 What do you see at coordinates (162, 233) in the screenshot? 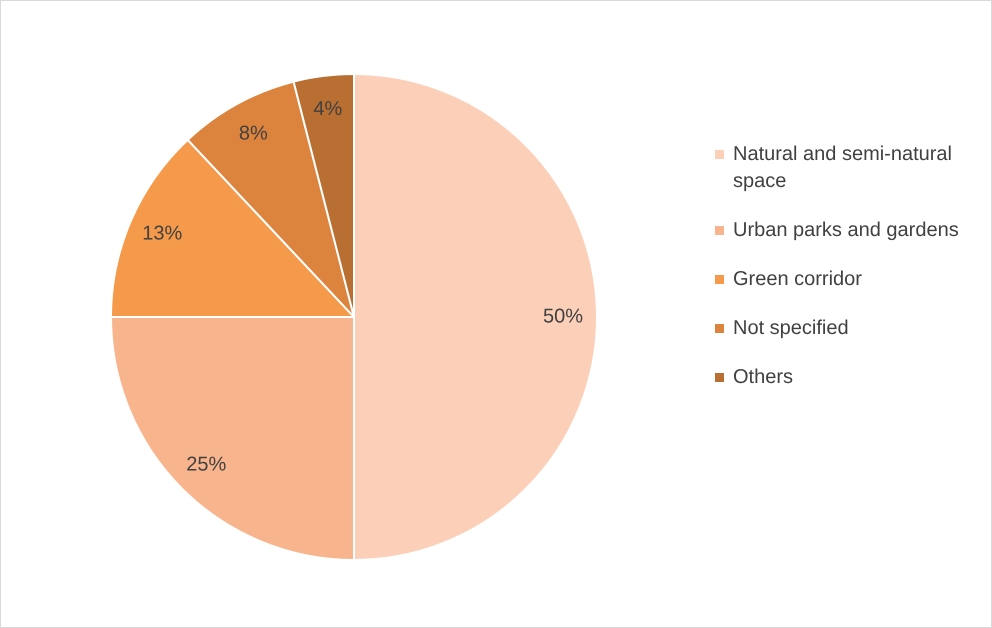
I see `data-label: 13%` at bounding box center [162, 233].